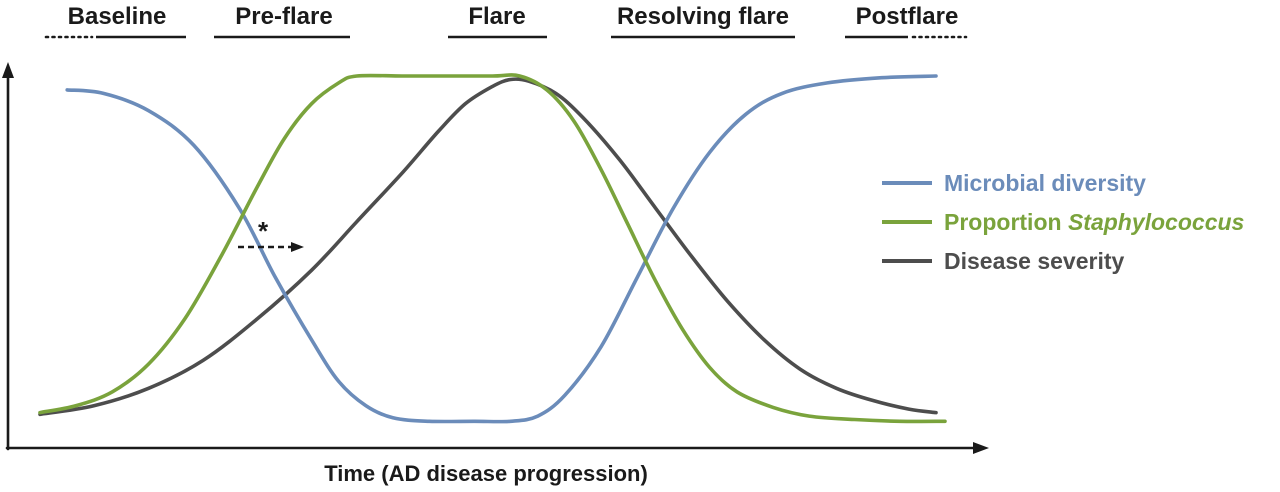 The height and width of the screenshot is (492, 1280). What do you see at coordinates (907, 16) in the screenshot?
I see `phase-label-postflare: Postflare` at bounding box center [907, 16].